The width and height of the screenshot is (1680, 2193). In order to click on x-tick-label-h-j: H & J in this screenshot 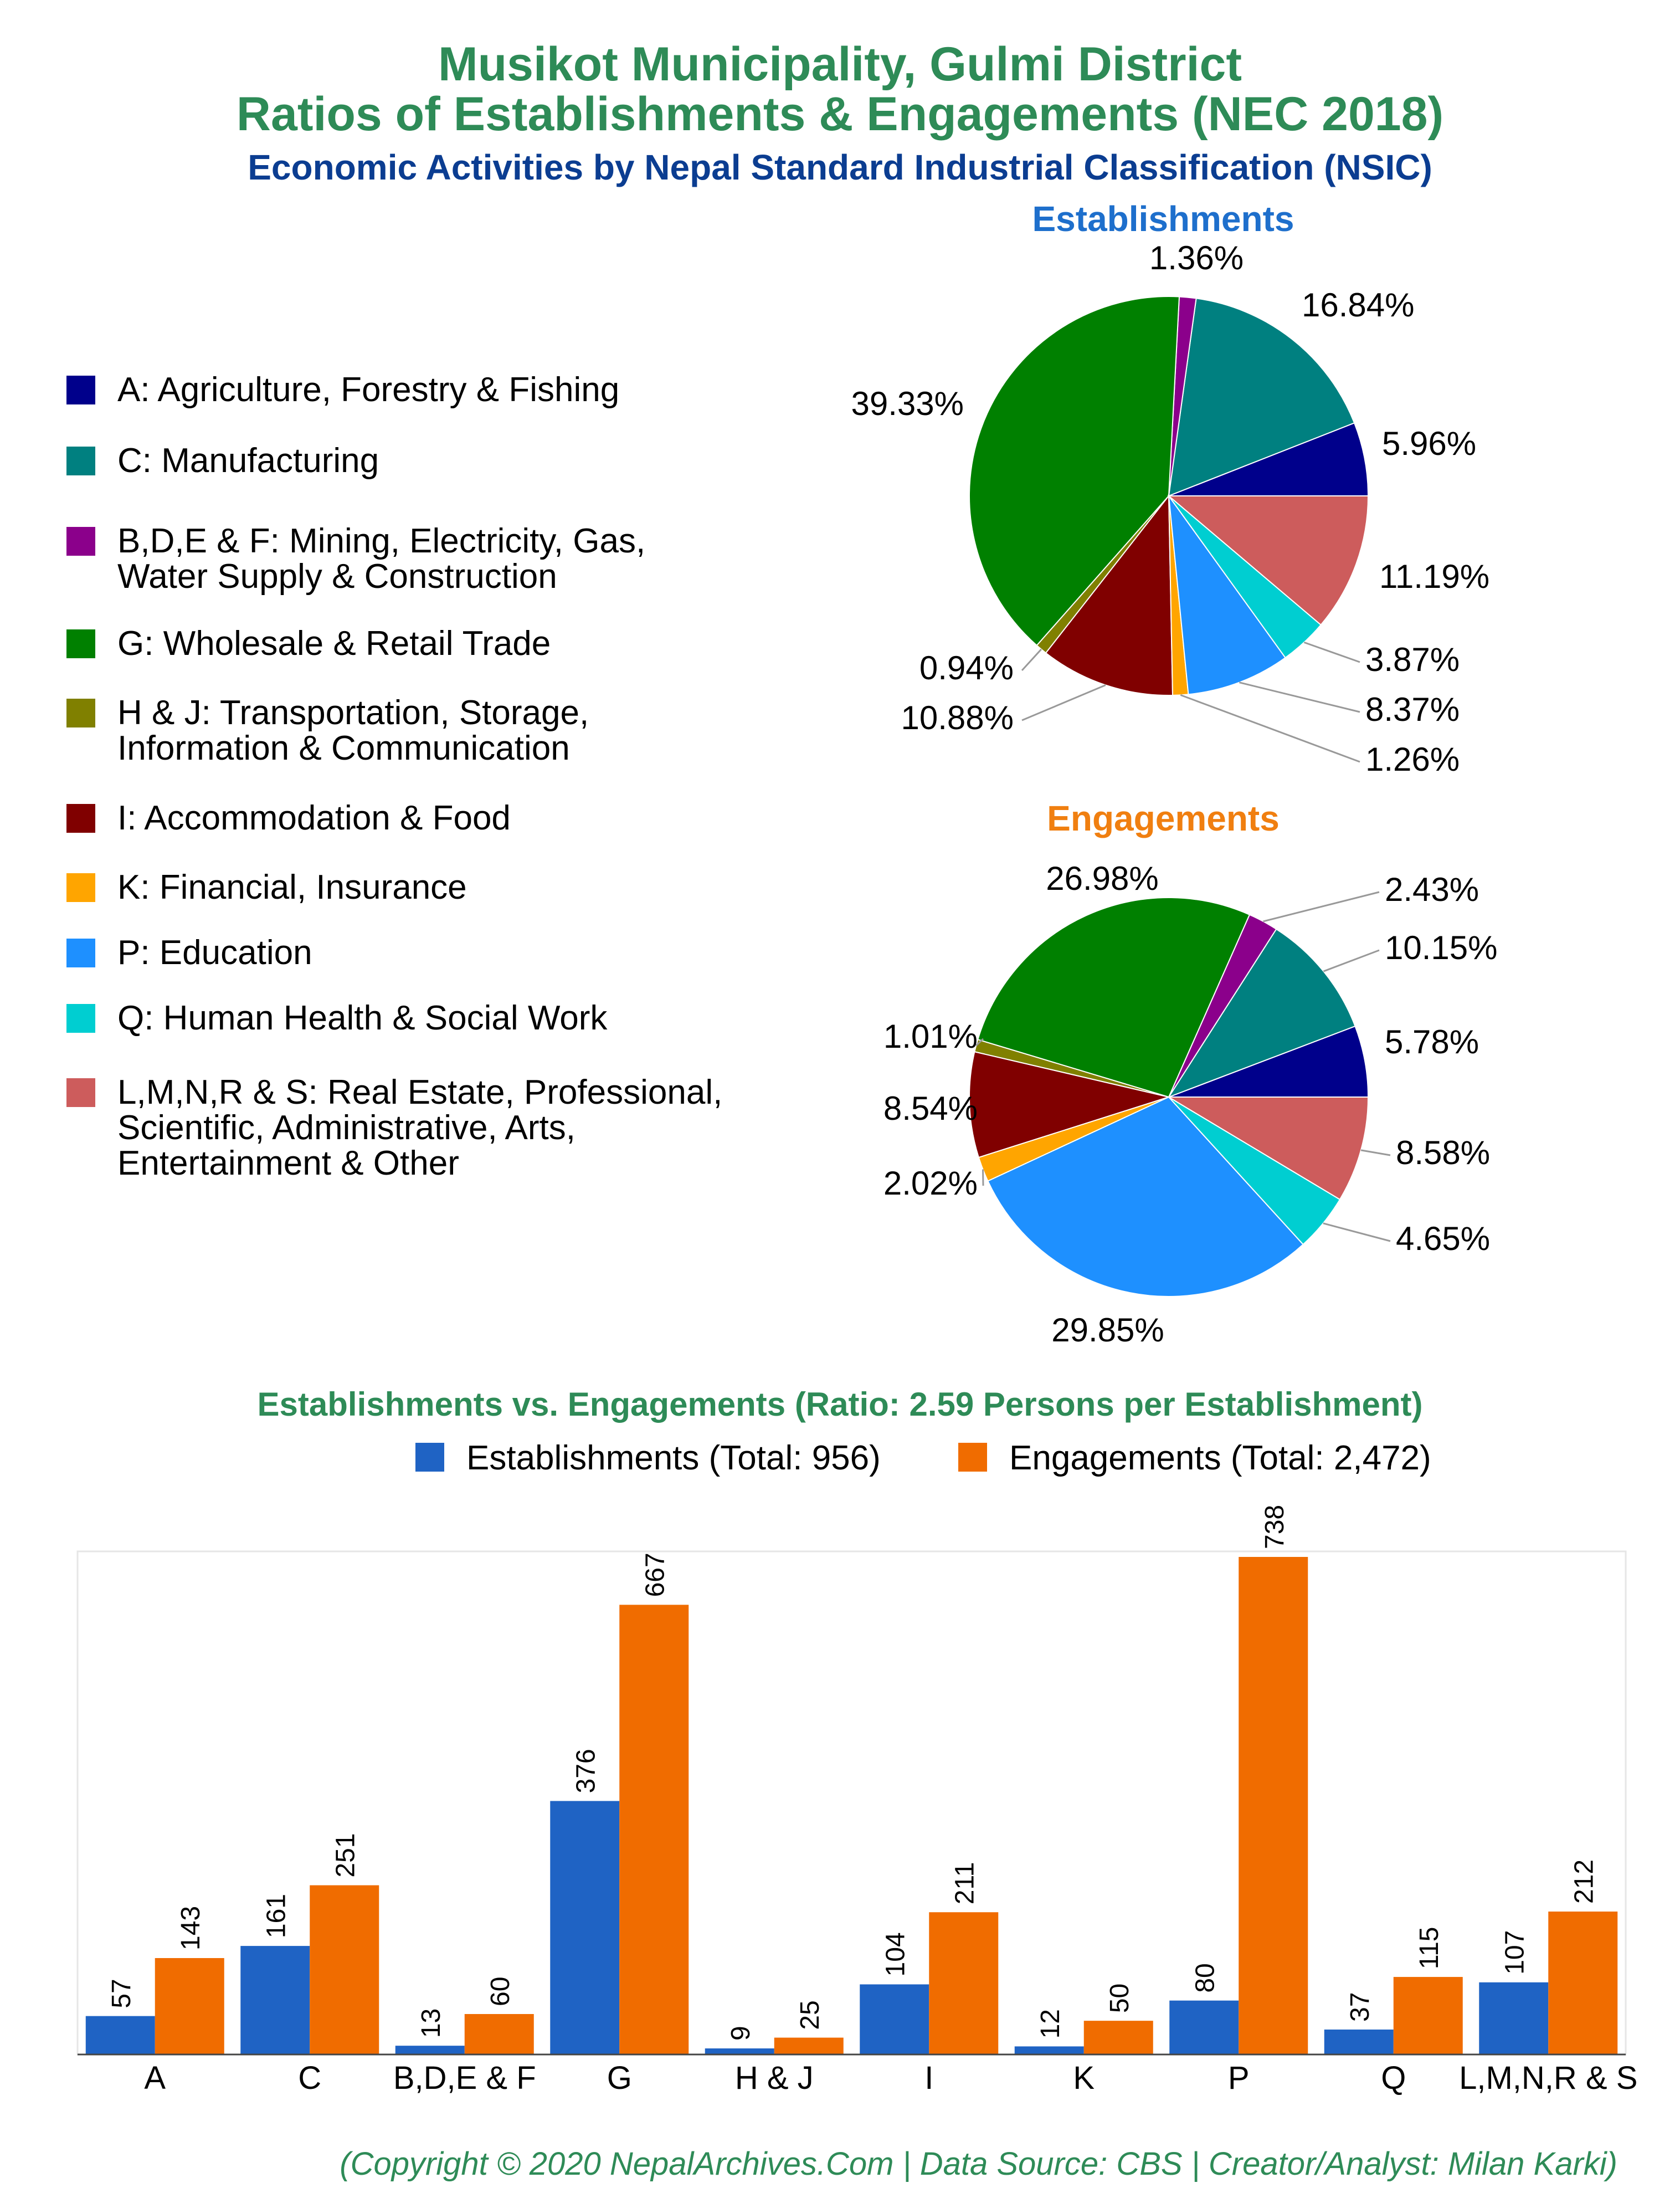, I will do `click(774, 2078)`.